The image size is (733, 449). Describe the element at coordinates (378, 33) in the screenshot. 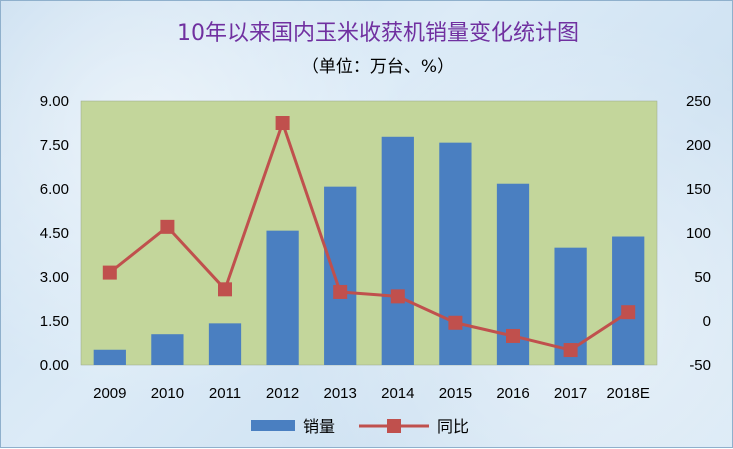

I see `chart-title: 10年以来国内玉米收获机销量变化统计图` at that location.